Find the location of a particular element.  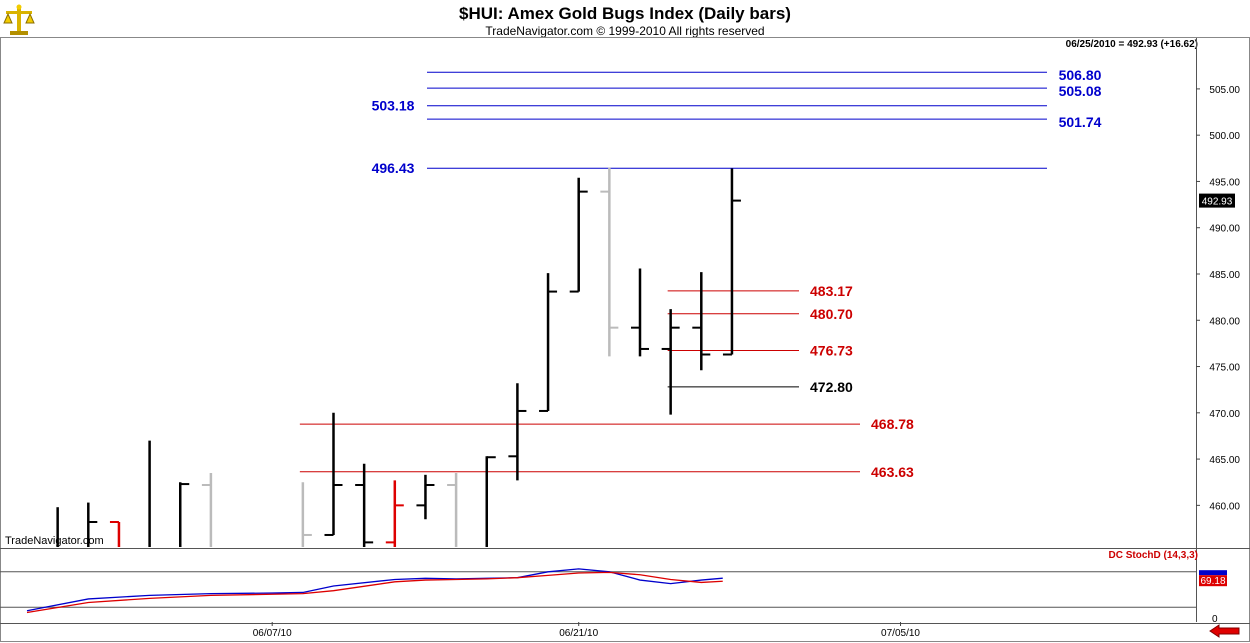

level-label: 480.70 is located at coordinates (831, 314).